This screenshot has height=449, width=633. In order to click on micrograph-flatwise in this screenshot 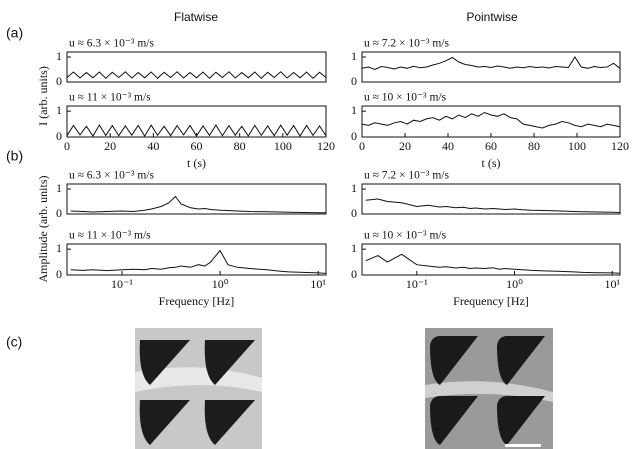, I will do `click(198, 388)`.